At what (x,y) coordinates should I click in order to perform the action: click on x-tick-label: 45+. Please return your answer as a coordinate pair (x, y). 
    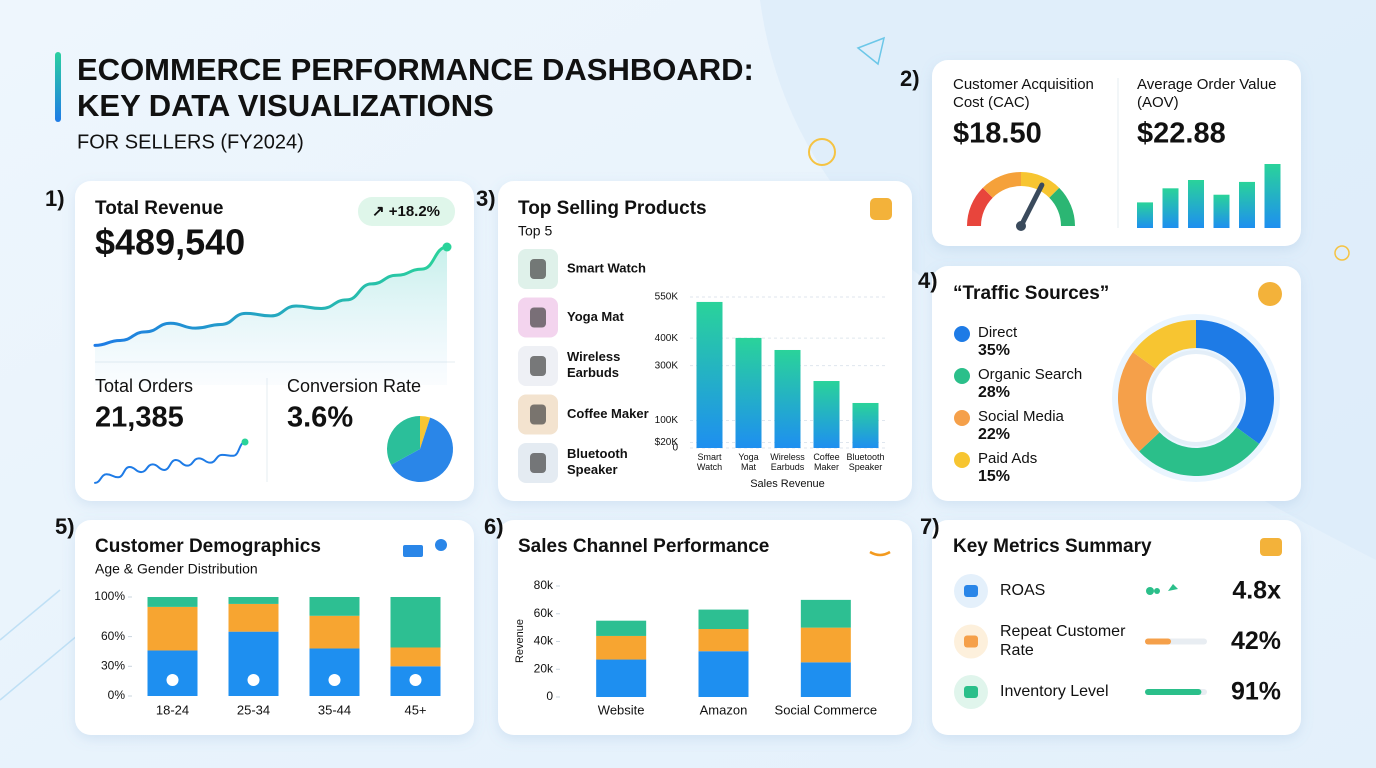
    Looking at the image, I should click on (415, 709).